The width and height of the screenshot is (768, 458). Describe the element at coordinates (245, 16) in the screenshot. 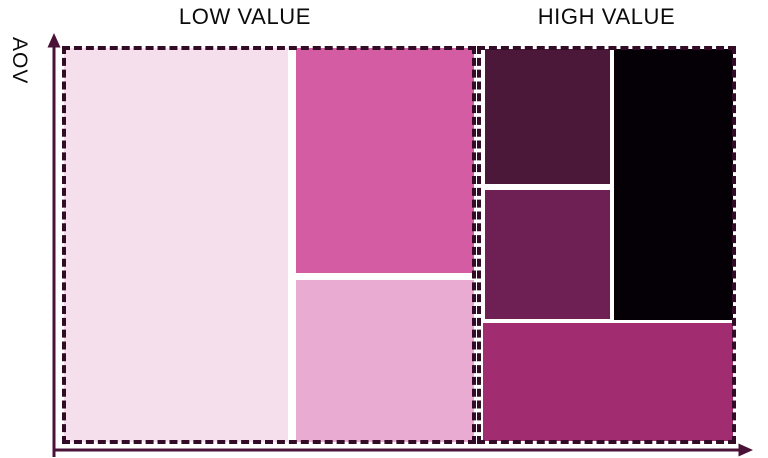

I see `low-value-group-label: LOW VALUE` at that location.